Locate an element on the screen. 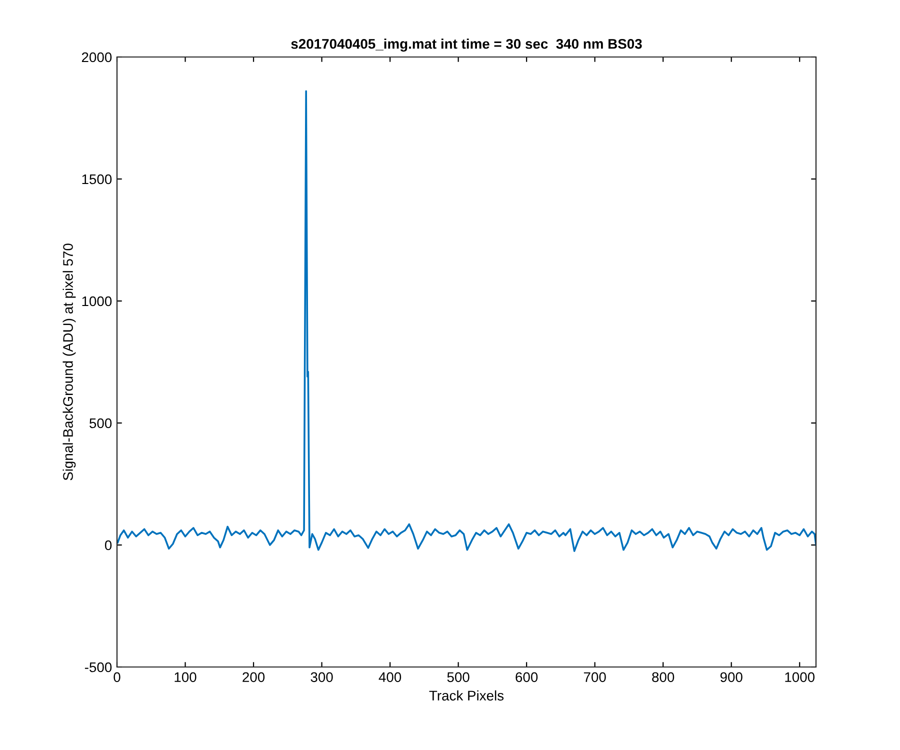  y-tick-label: -500 is located at coordinates (98, 667).